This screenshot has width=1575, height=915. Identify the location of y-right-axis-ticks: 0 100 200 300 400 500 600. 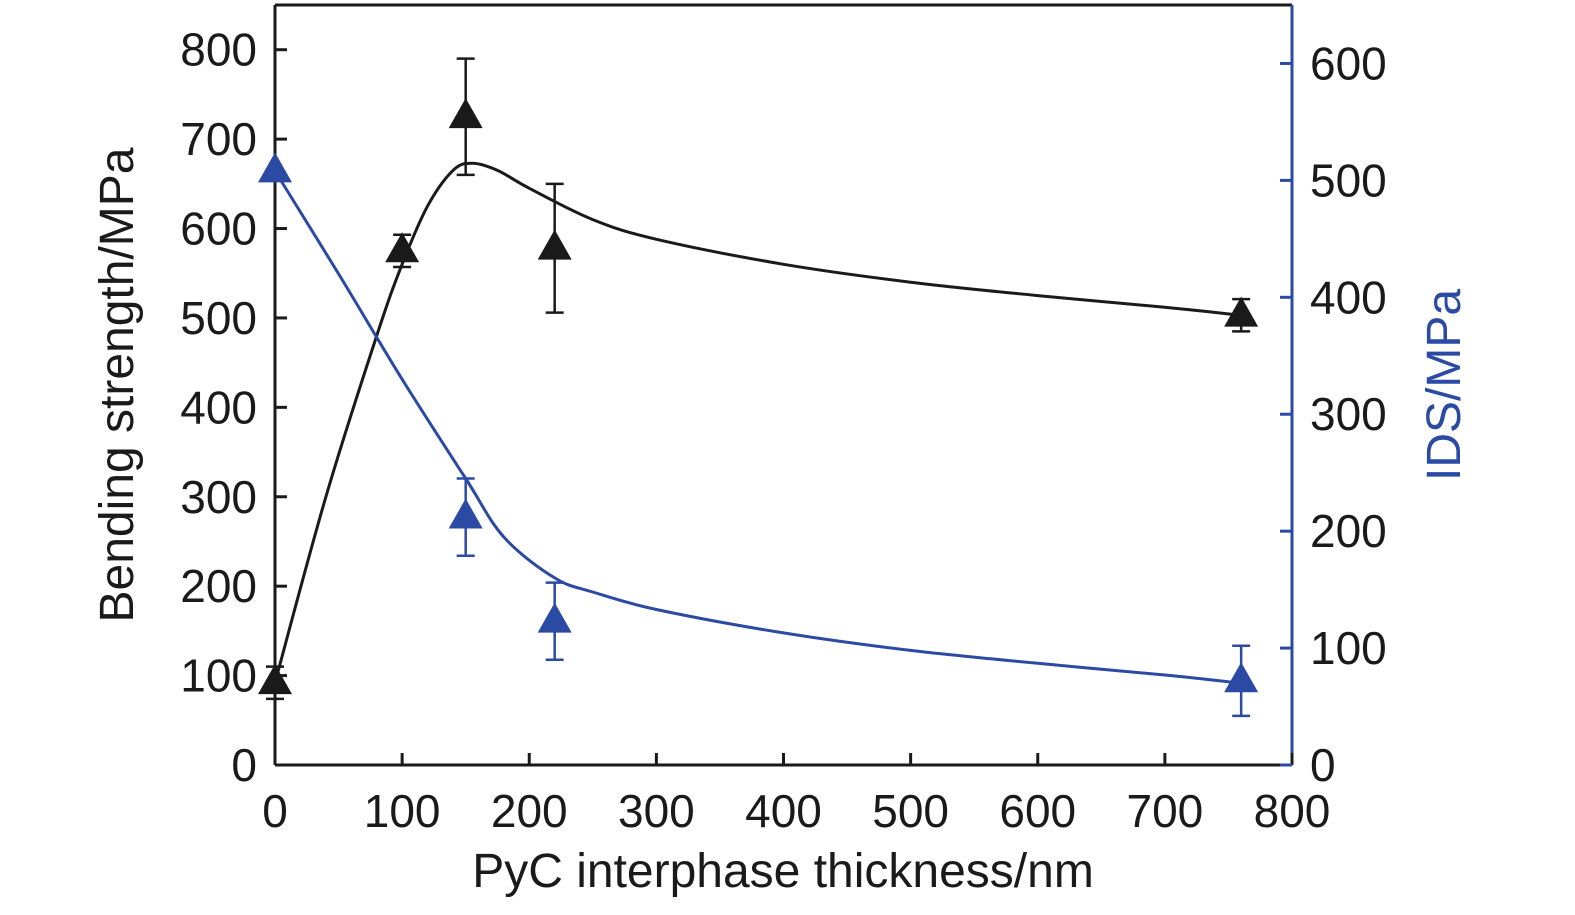
(1333, 414).